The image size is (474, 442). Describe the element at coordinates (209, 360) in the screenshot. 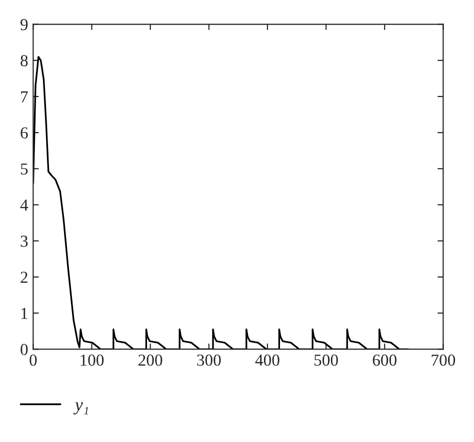

I see `x-tick-label: 300` at that location.